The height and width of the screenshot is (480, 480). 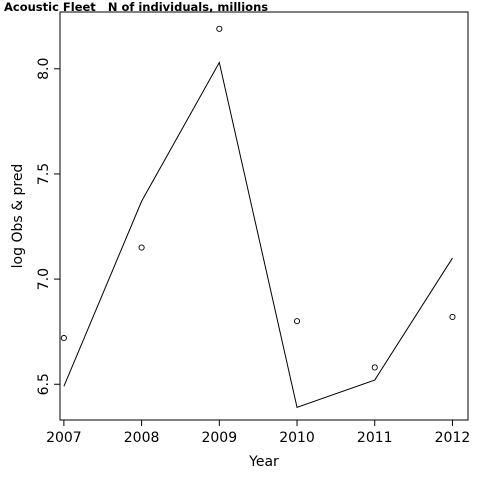 I want to click on y-tick-label: 6.5, so click(x=44, y=384).